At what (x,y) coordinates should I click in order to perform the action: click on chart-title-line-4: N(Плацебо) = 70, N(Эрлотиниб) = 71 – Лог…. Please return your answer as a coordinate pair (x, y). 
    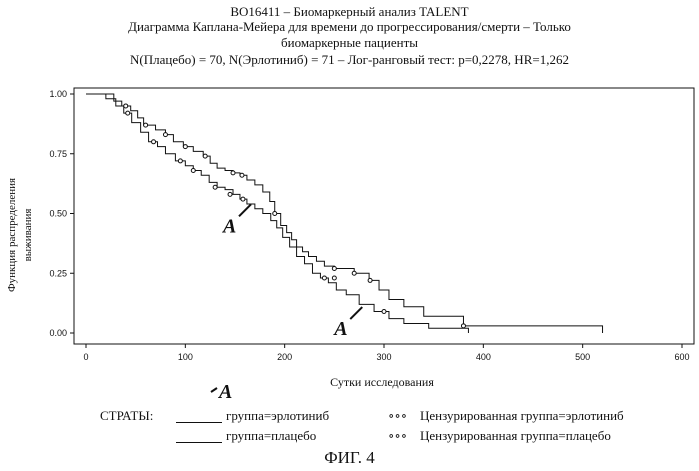
    Looking at the image, I should click on (349, 59).